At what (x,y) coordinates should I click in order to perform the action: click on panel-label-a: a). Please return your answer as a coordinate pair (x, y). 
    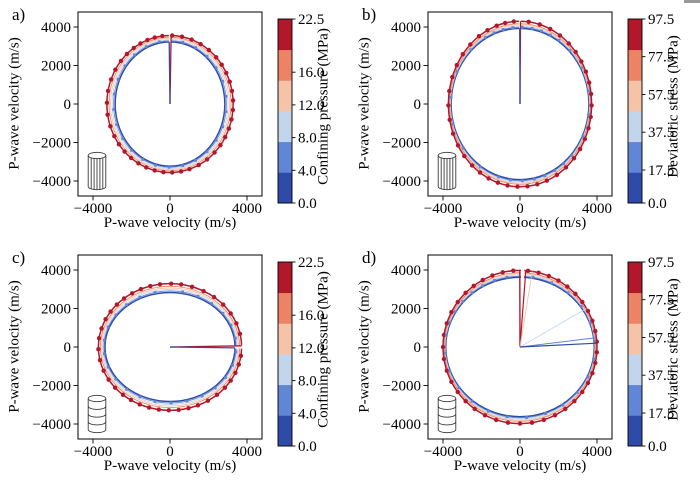
    Looking at the image, I should click on (19, 14).